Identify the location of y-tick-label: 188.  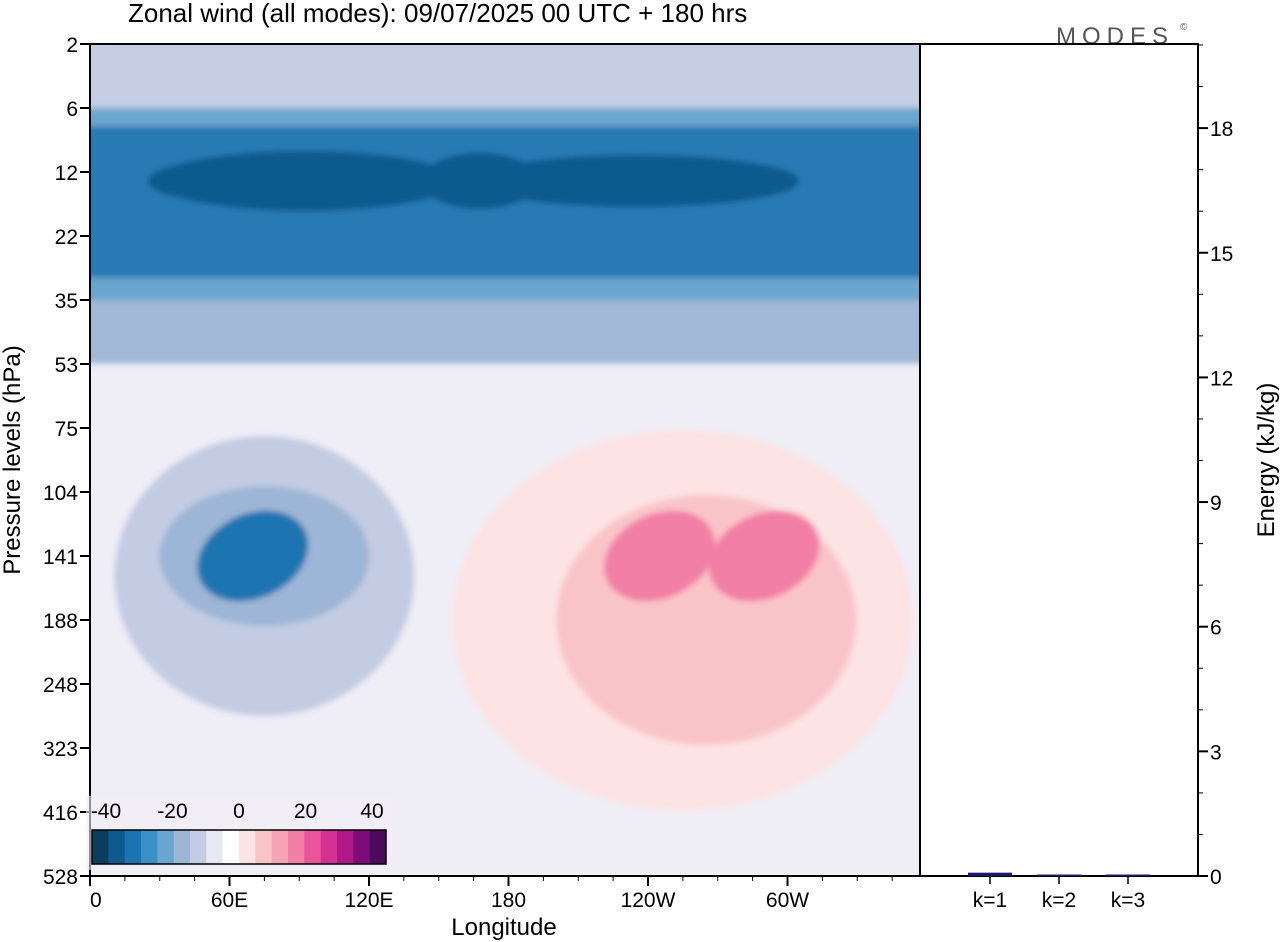
(60, 621).